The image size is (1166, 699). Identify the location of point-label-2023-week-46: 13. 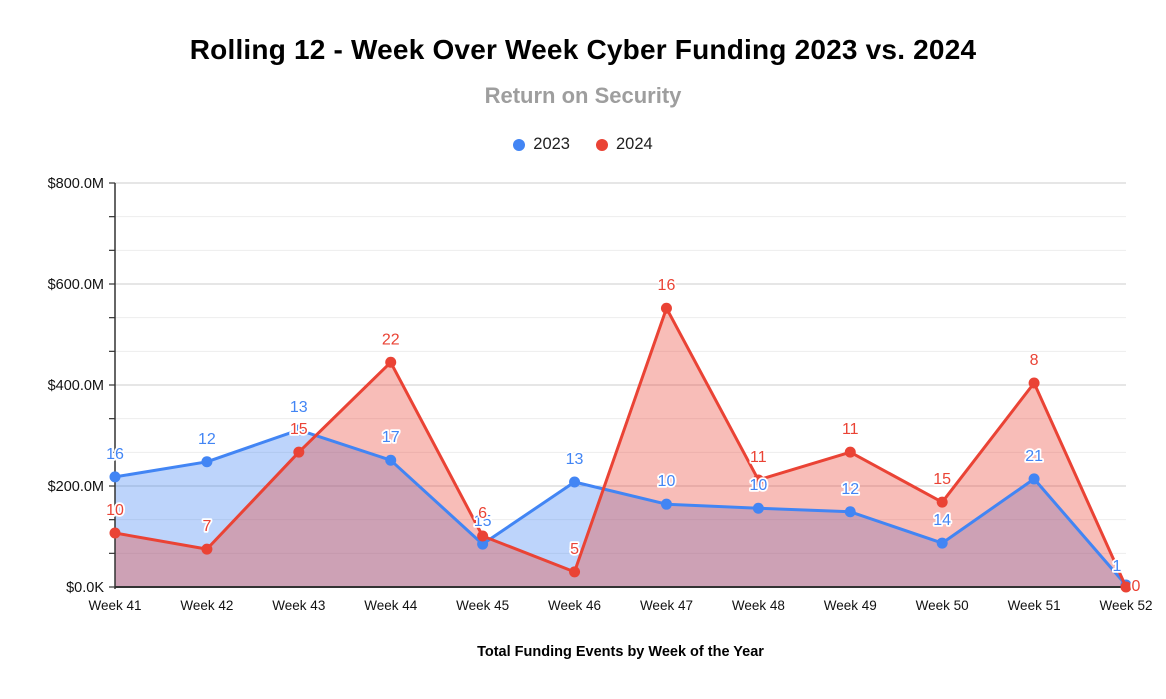
(575, 459).